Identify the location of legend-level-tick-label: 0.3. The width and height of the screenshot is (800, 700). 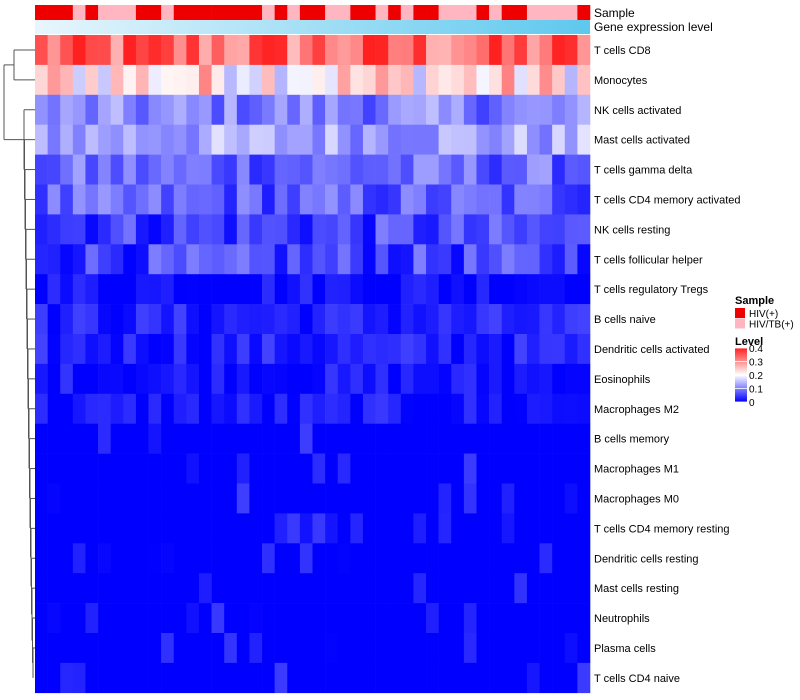
(756, 363).